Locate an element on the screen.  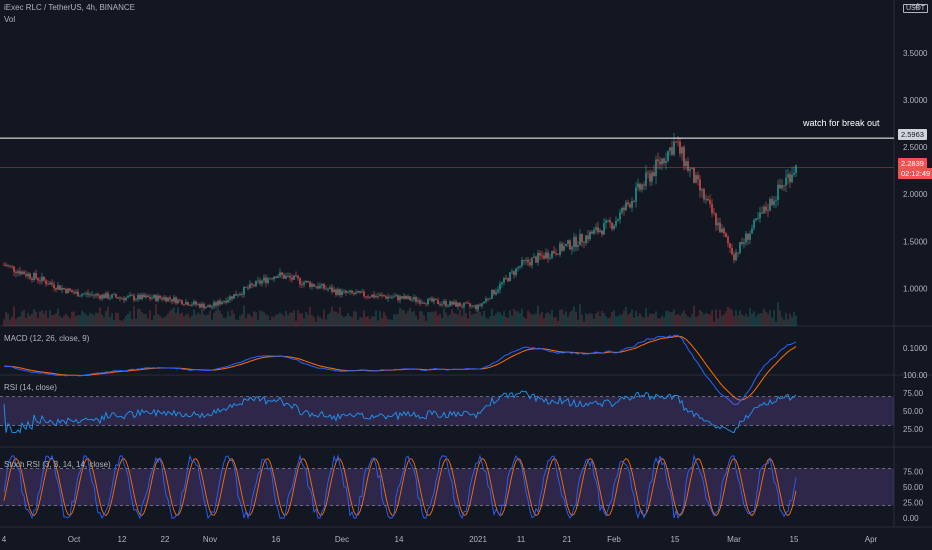
time-axis-label: Apr is located at coordinates (871, 539).